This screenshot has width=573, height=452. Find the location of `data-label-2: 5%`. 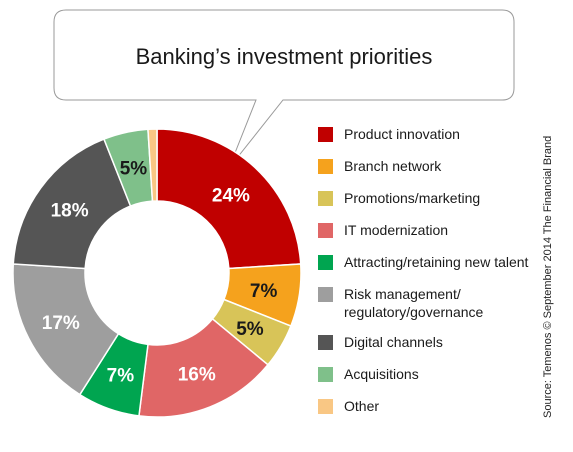

data-label-2: 5% is located at coordinates (250, 329).